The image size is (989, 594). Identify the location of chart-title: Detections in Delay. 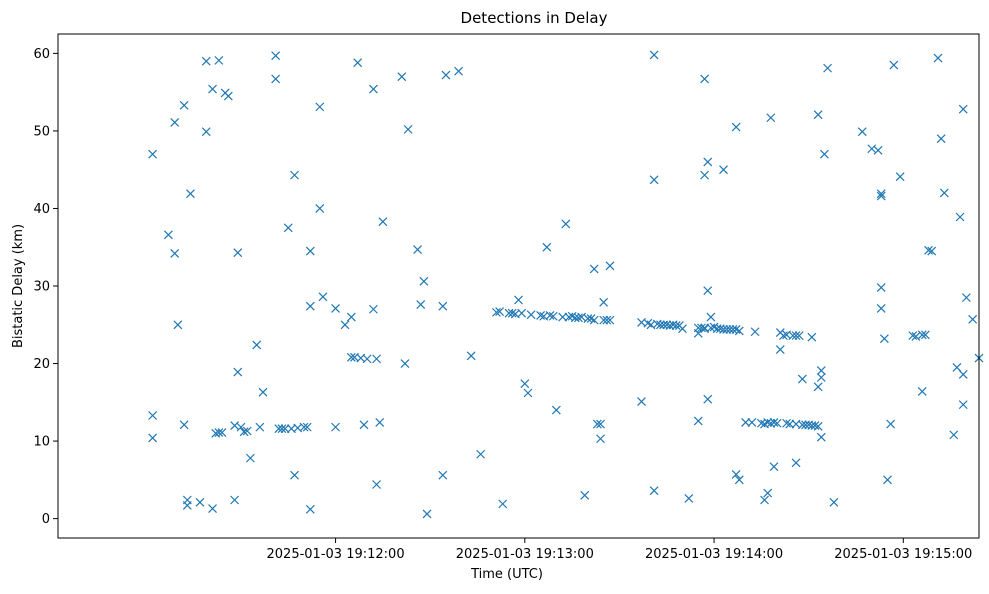
(534, 18).